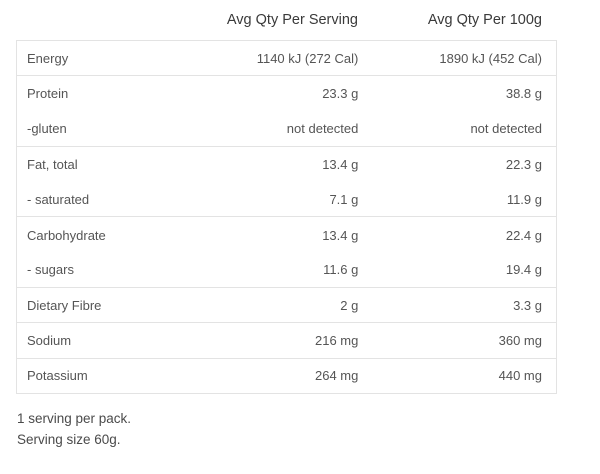 The height and width of the screenshot is (474, 600). Describe the element at coordinates (286, 93) in the screenshot. I see `table-row-protein: Protein 23.3 g 38.8 g` at that location.